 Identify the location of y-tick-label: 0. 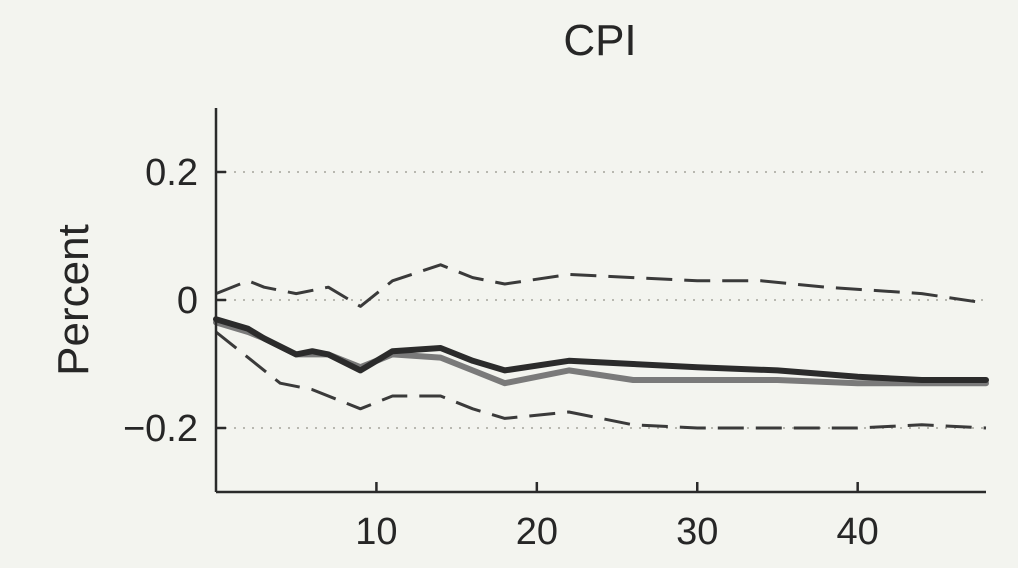
(187, 301).